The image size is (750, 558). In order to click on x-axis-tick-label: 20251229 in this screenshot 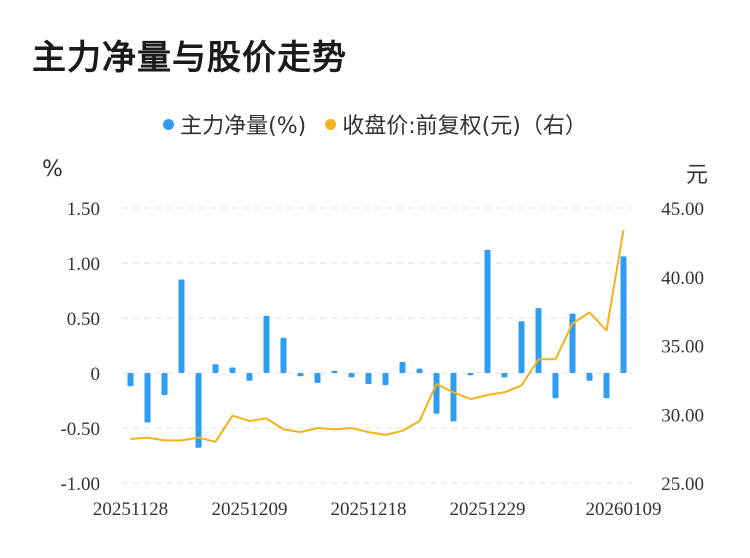, I will do `click(488, 509)`.